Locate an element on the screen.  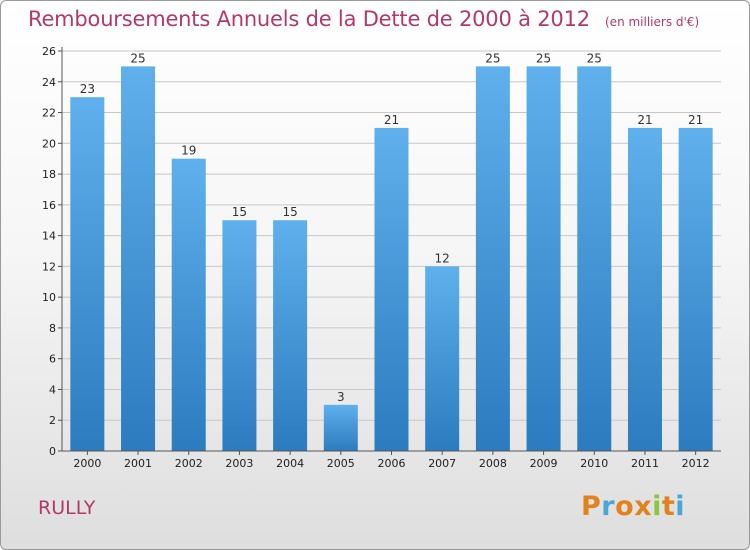
data-label-2009: 25 is located at coordinates (543, 58).